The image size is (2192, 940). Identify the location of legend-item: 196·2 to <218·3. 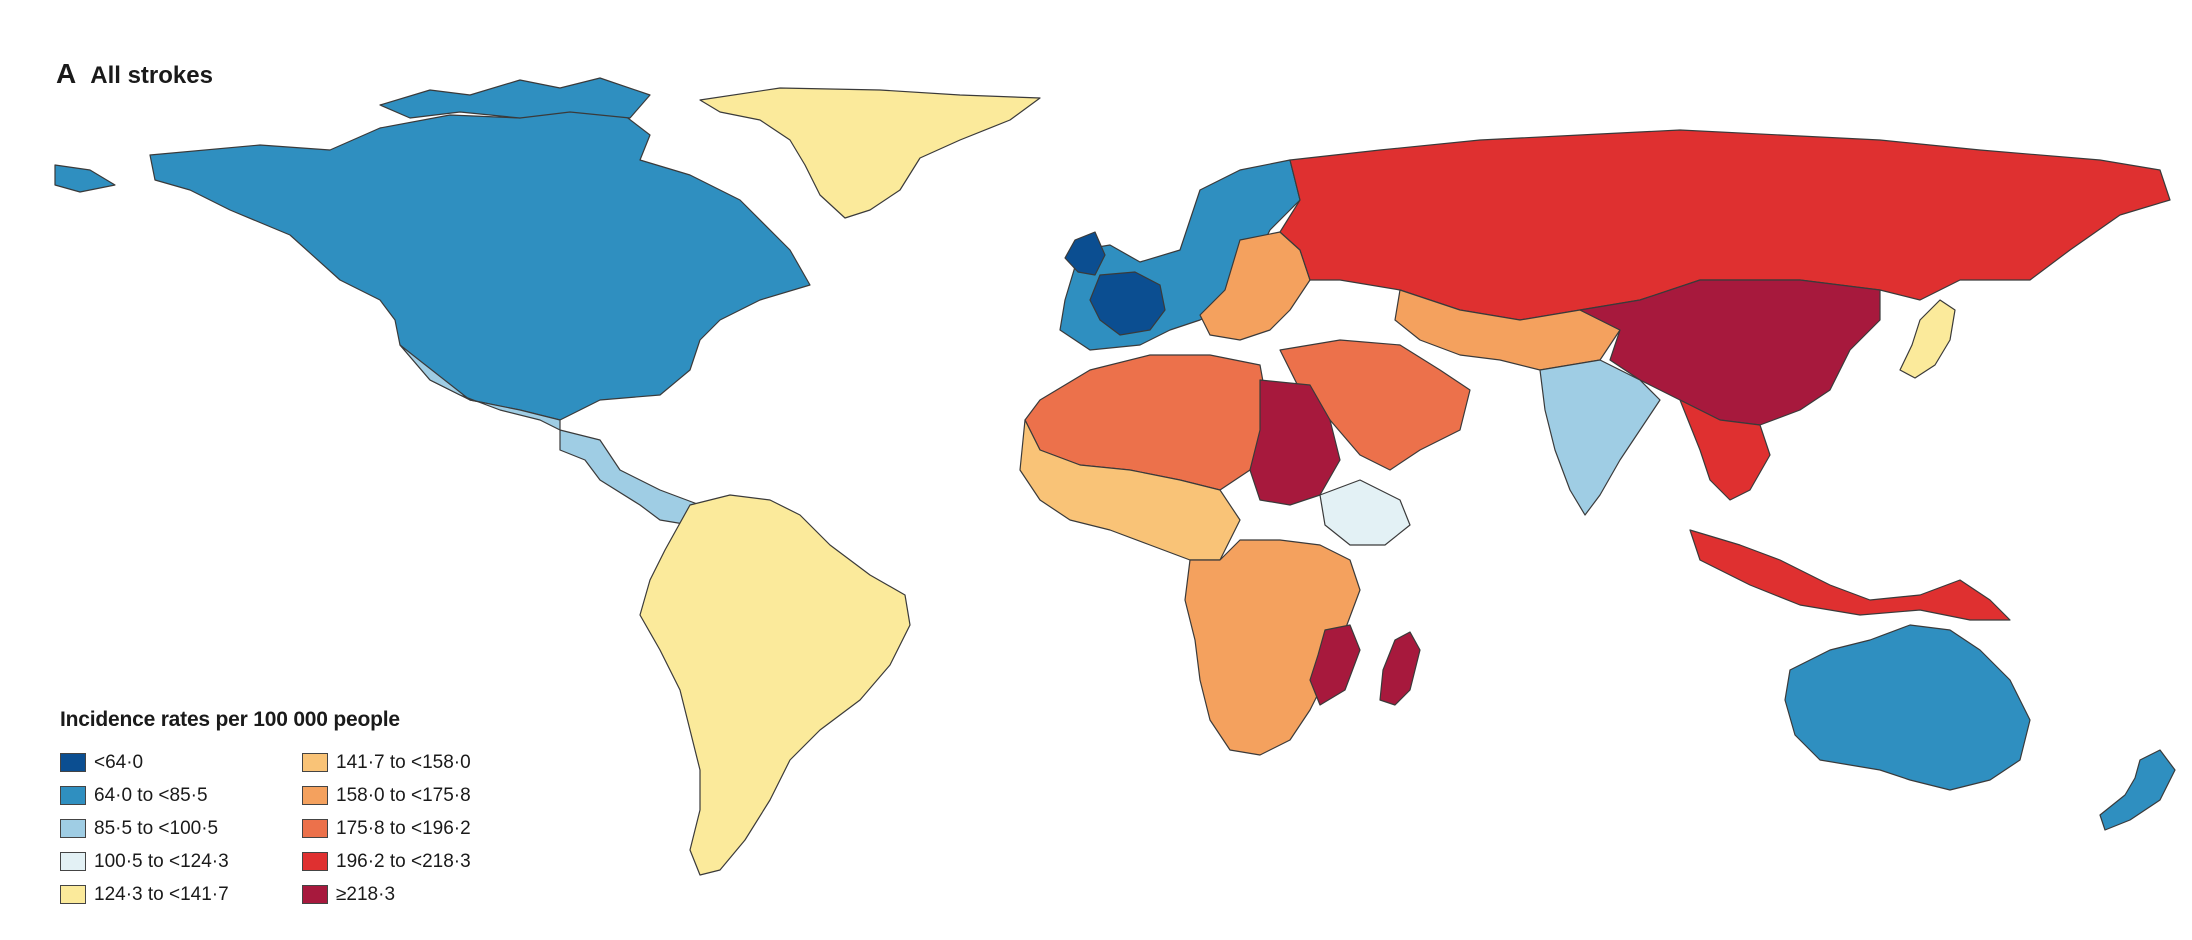
(432, 861).